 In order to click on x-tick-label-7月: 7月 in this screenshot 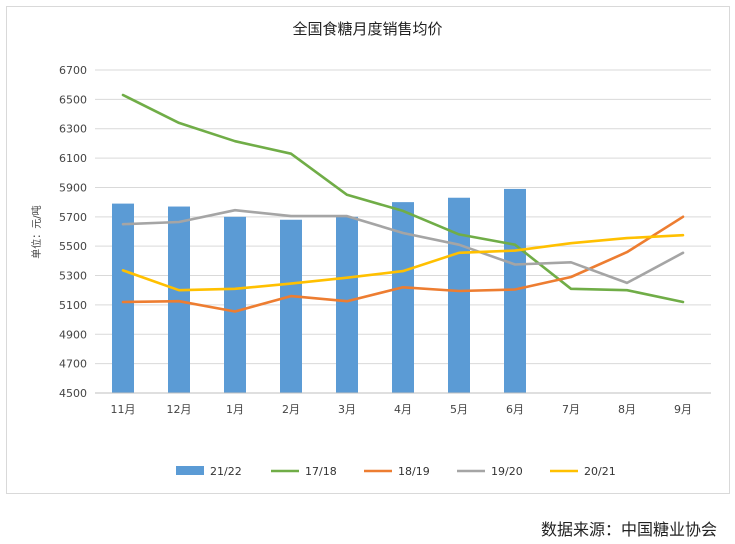, I will do `click(571, 409)`.